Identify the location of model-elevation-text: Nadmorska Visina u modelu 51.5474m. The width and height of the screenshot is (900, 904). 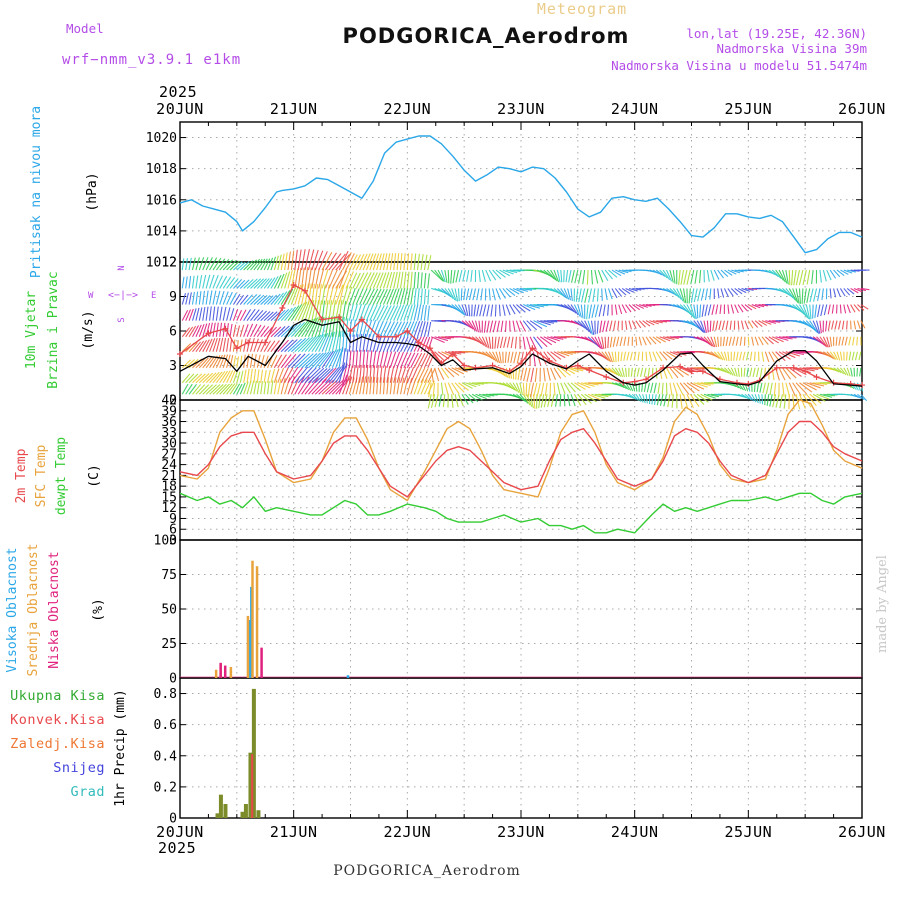
(739, 65).